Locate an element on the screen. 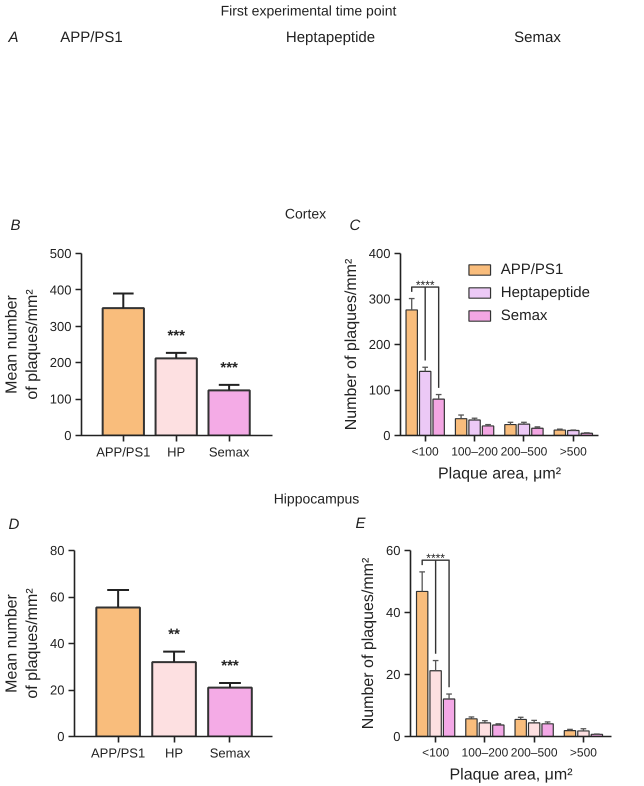  legend-label: Semax is located at coordinates (524, 315).